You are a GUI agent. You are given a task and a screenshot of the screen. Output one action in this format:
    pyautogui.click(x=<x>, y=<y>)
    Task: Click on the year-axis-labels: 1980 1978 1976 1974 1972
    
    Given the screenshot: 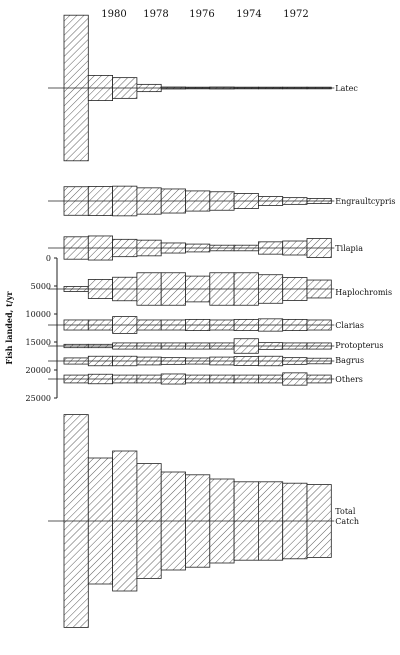 What is the action you would take?
    pyautogui.click(x=204, y=14)
    